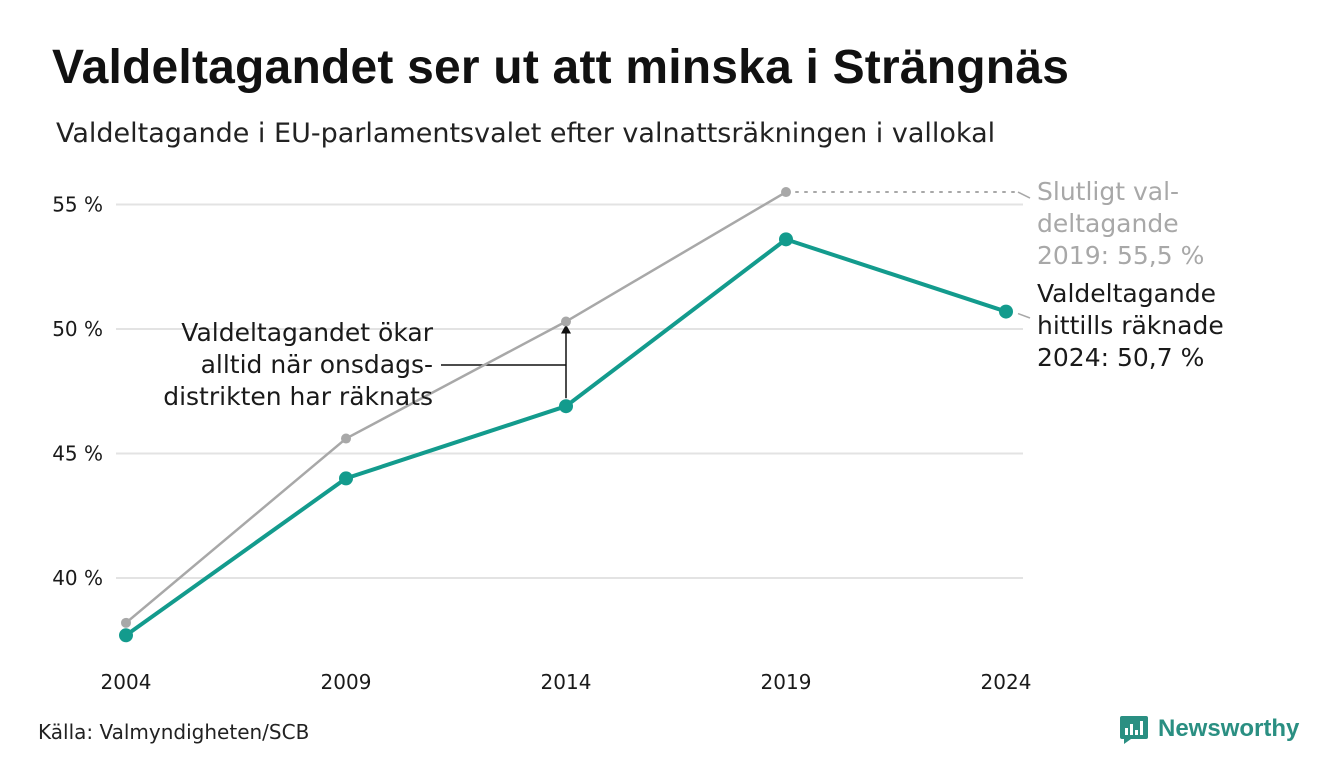  I want to click on final-turnout-label: Slutligt val-, so click(1108, 191).